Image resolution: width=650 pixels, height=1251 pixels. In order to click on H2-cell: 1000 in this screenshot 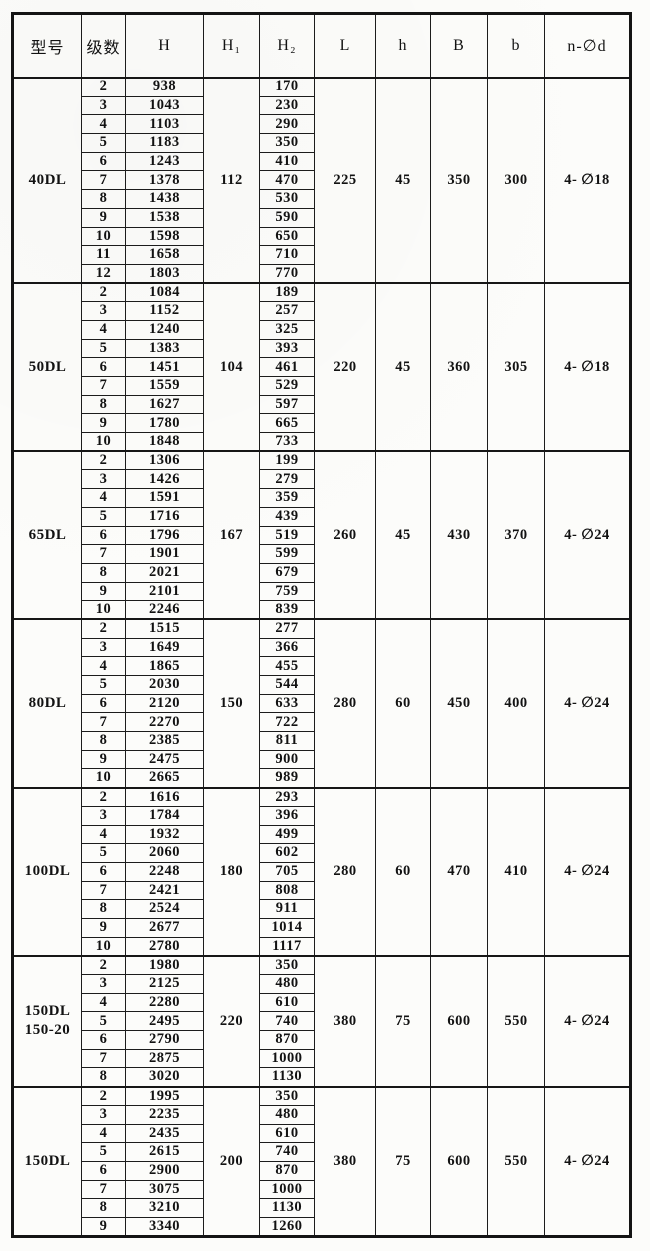, I will do `click(287, 1058)`.